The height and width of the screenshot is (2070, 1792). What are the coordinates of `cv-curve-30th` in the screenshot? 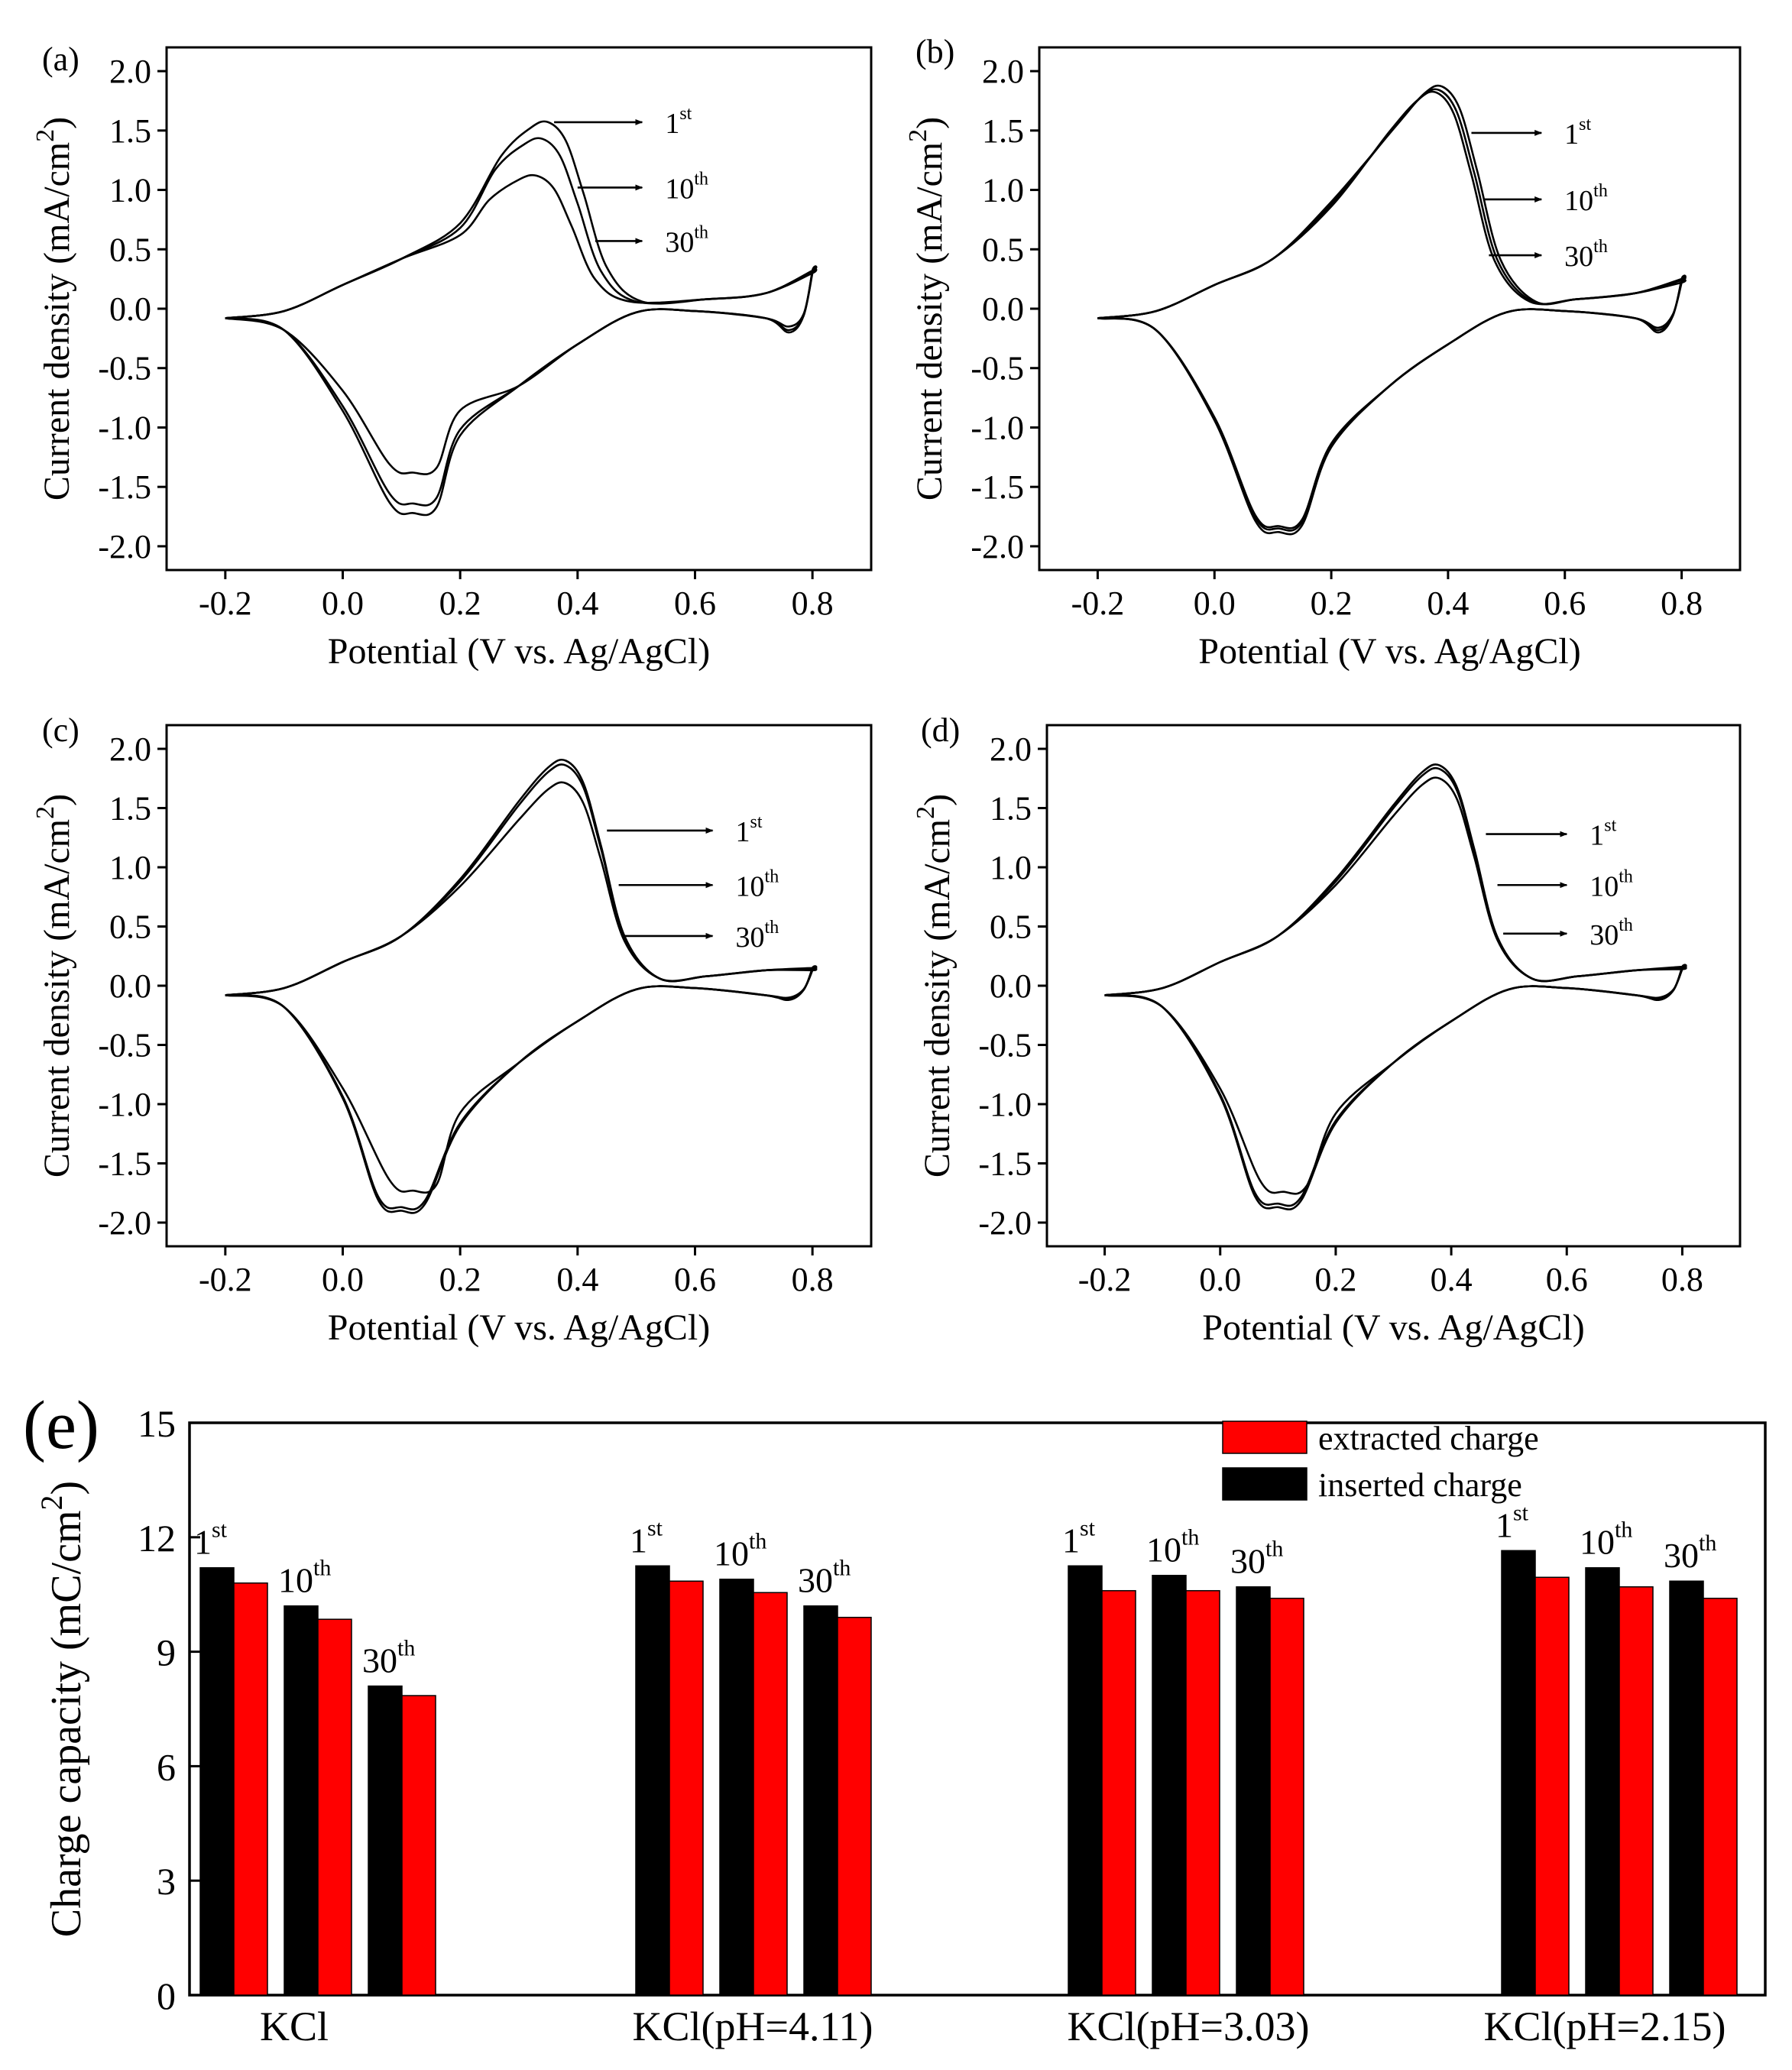 It's located at (1395, 986).